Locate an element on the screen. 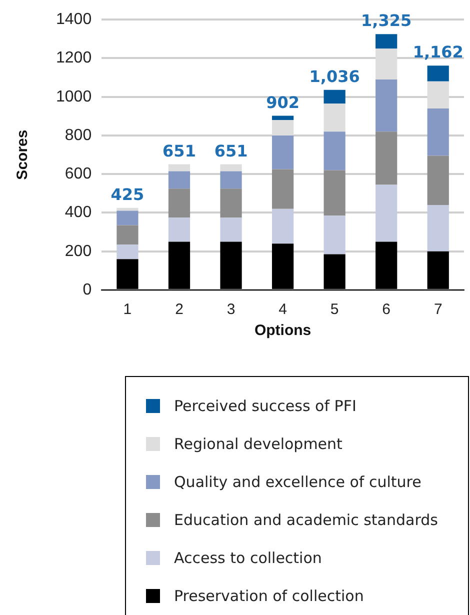 This screenshot has height=615, width=470. total-label: 1,325 is located at coordinates (386, 20).